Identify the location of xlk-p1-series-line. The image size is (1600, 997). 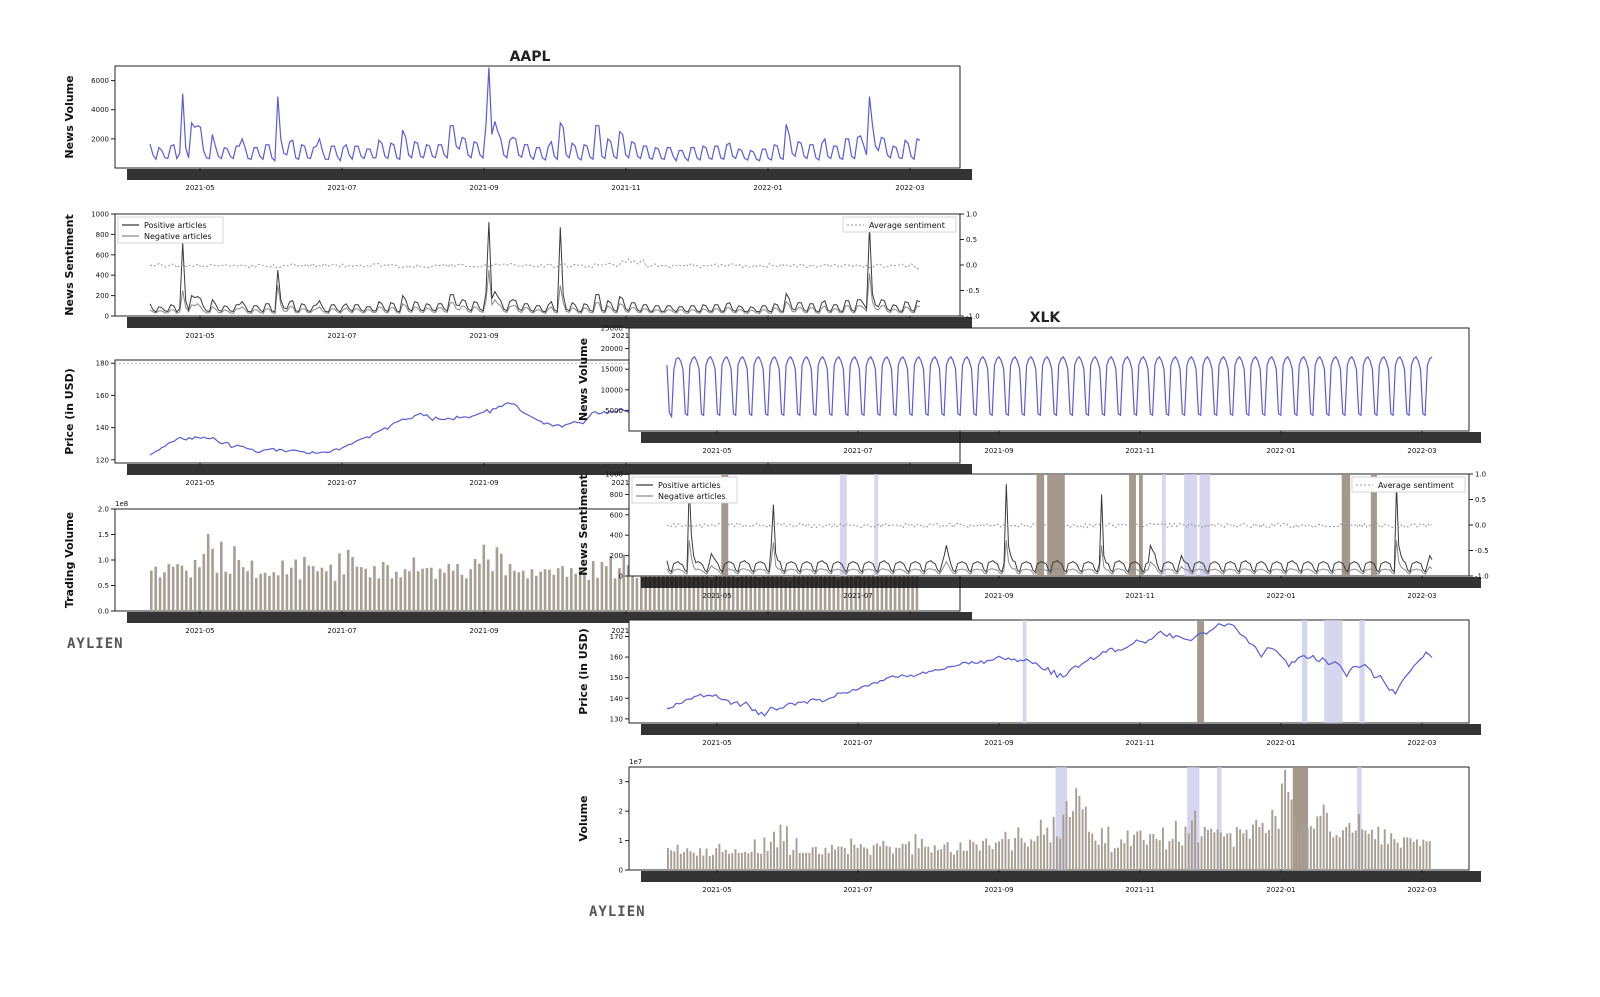
(1049, 387).